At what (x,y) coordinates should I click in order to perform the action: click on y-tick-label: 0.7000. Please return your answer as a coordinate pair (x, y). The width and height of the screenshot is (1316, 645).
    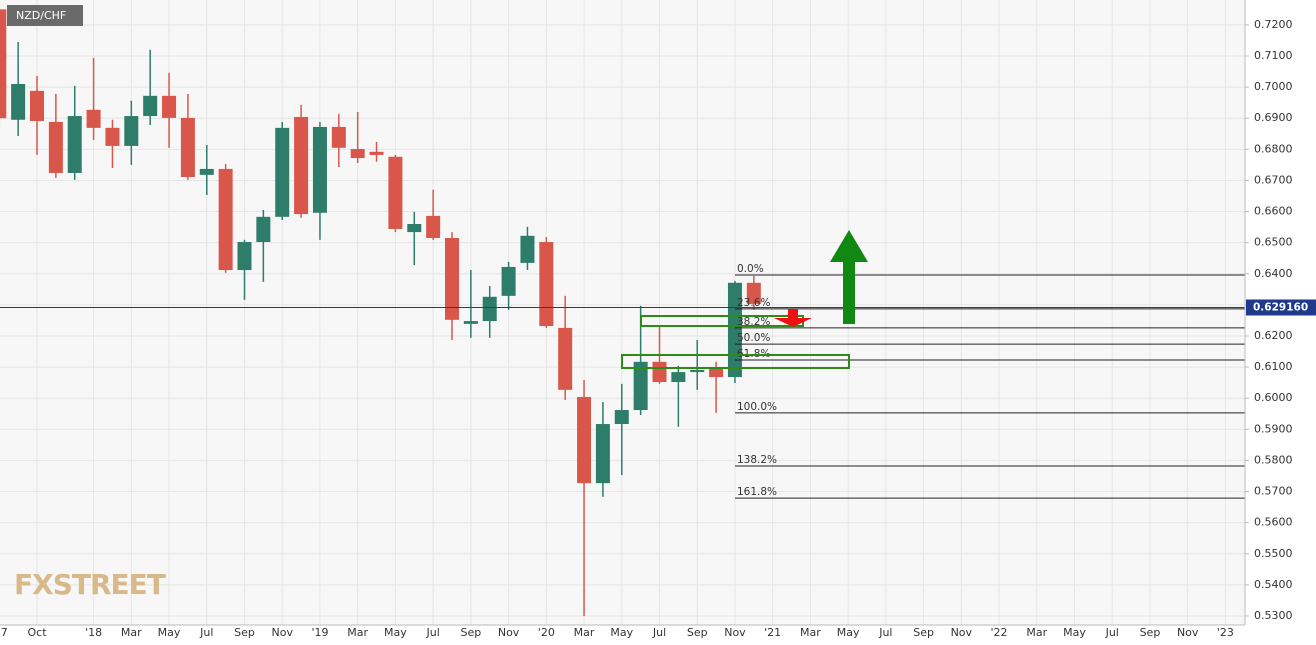
    Looking at the image, I should click on (1273, 86).